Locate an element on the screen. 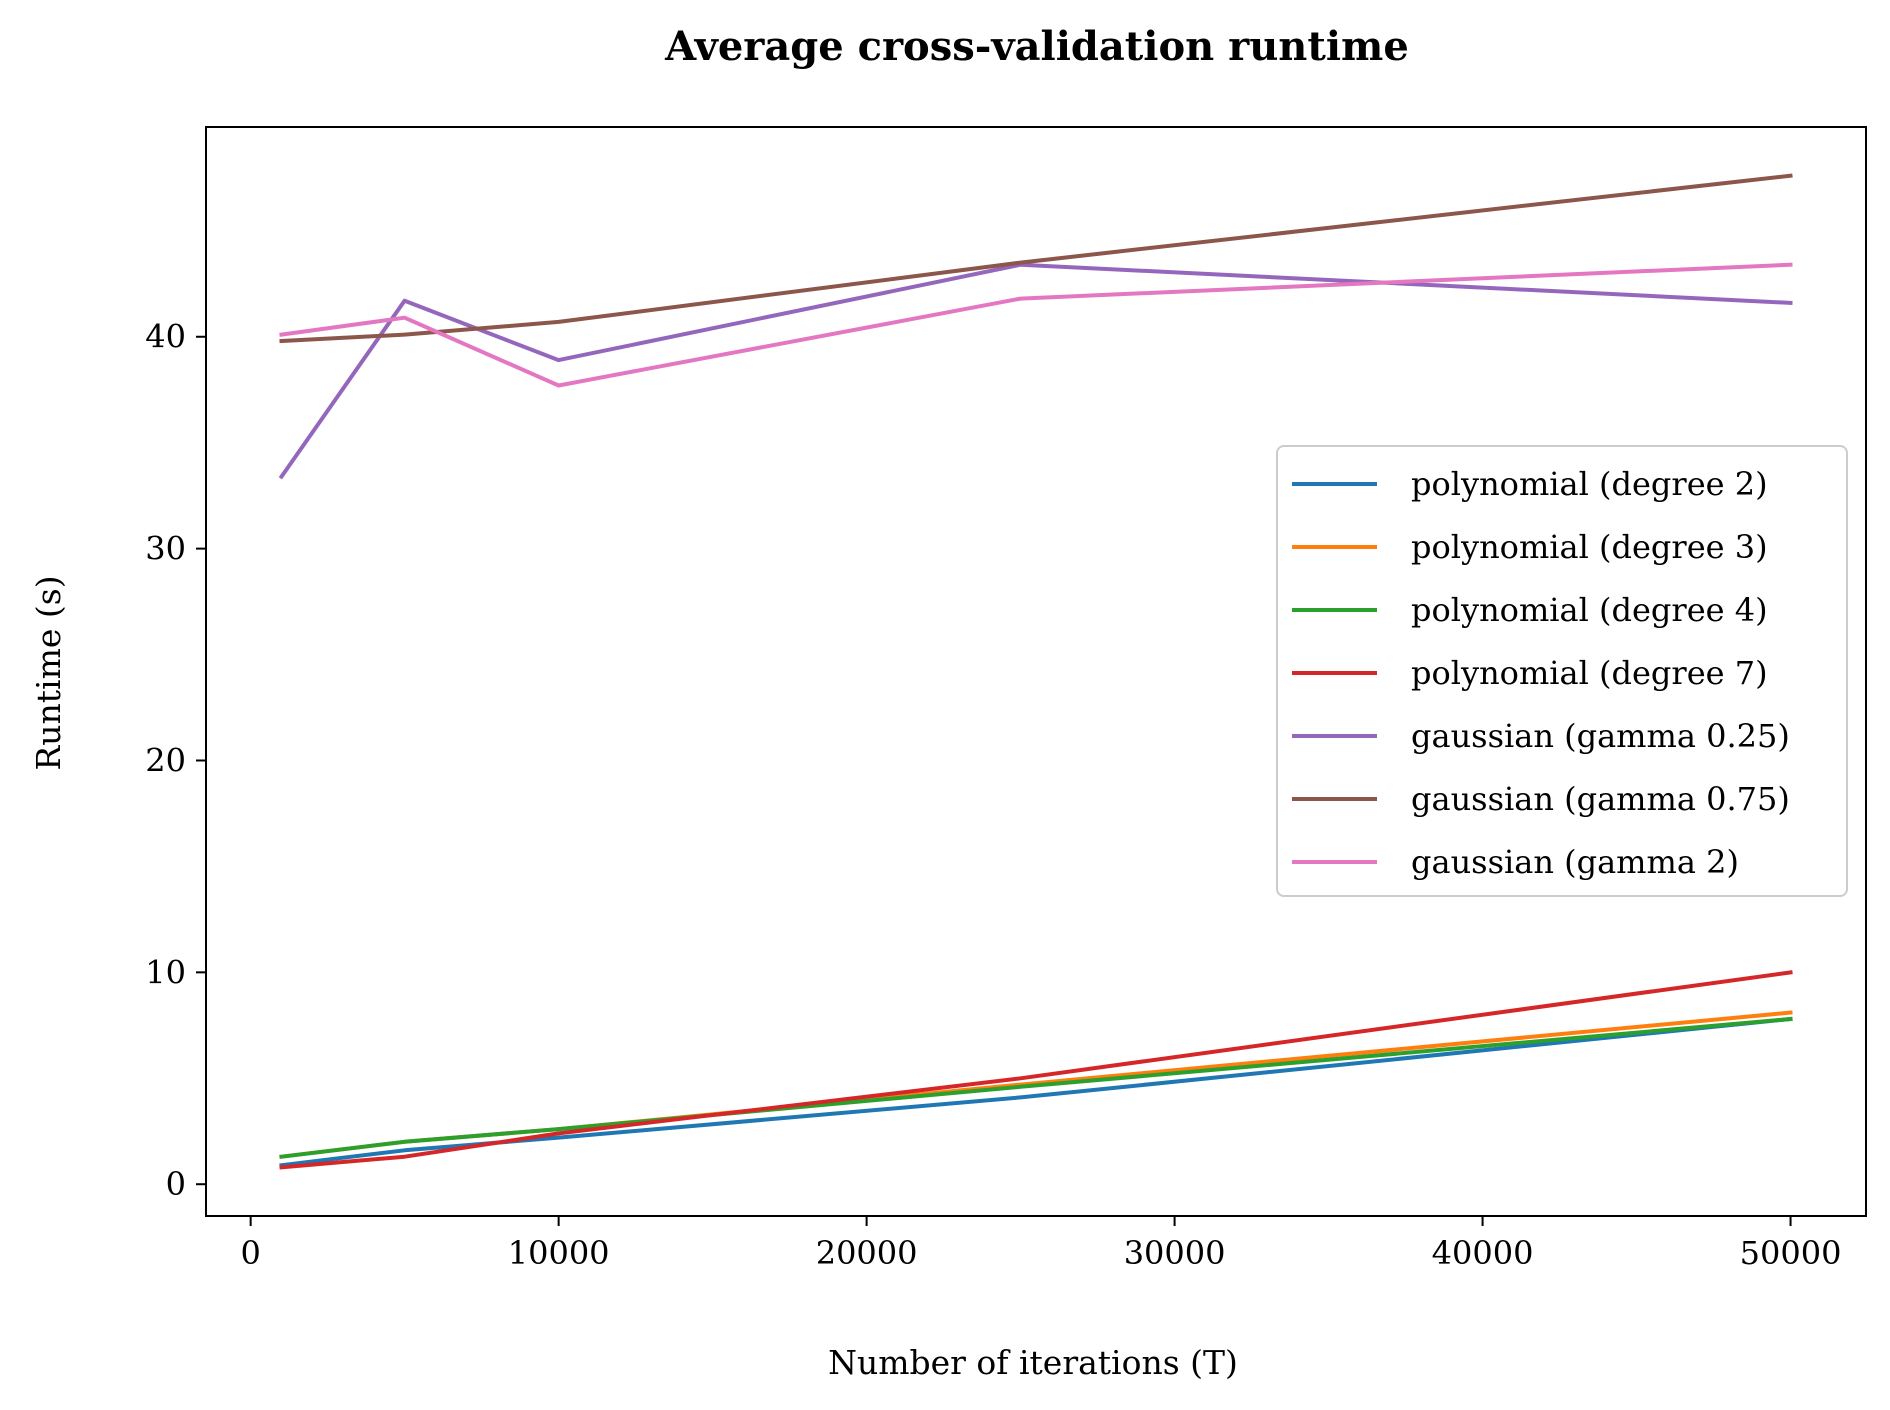 The width and height of the screenshot is (1890, 1410). legend-label-4: polynomial (degree 7) is located at coordinates (1589, 673).